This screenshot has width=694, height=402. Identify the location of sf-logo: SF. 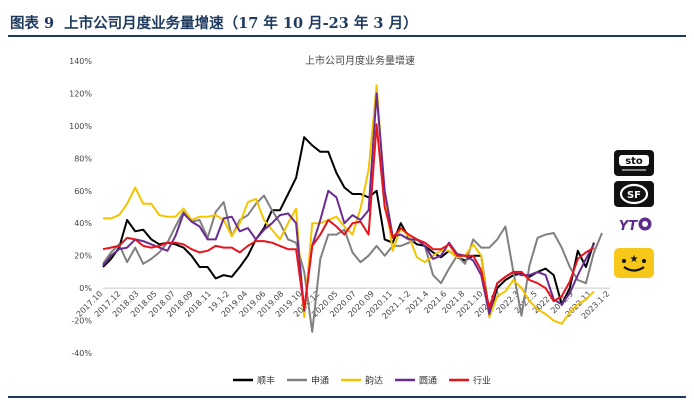
(634, 194).